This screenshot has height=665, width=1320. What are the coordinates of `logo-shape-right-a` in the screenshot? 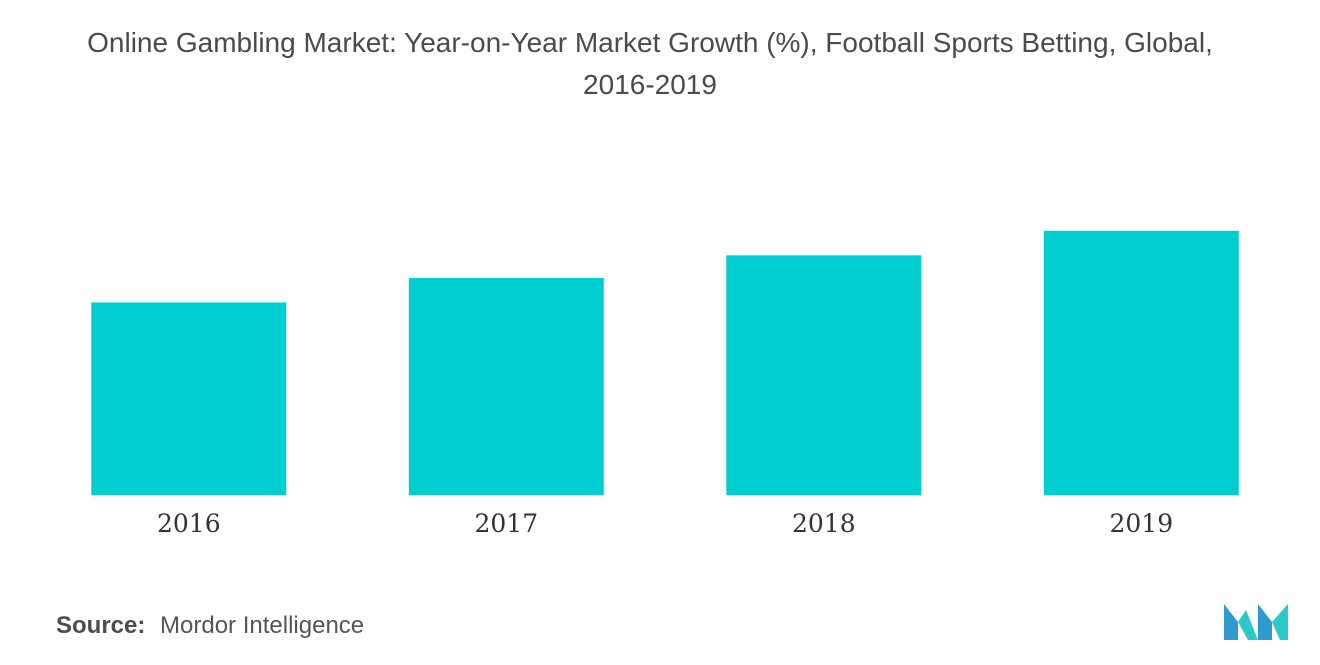 It's located at (1265, 622).